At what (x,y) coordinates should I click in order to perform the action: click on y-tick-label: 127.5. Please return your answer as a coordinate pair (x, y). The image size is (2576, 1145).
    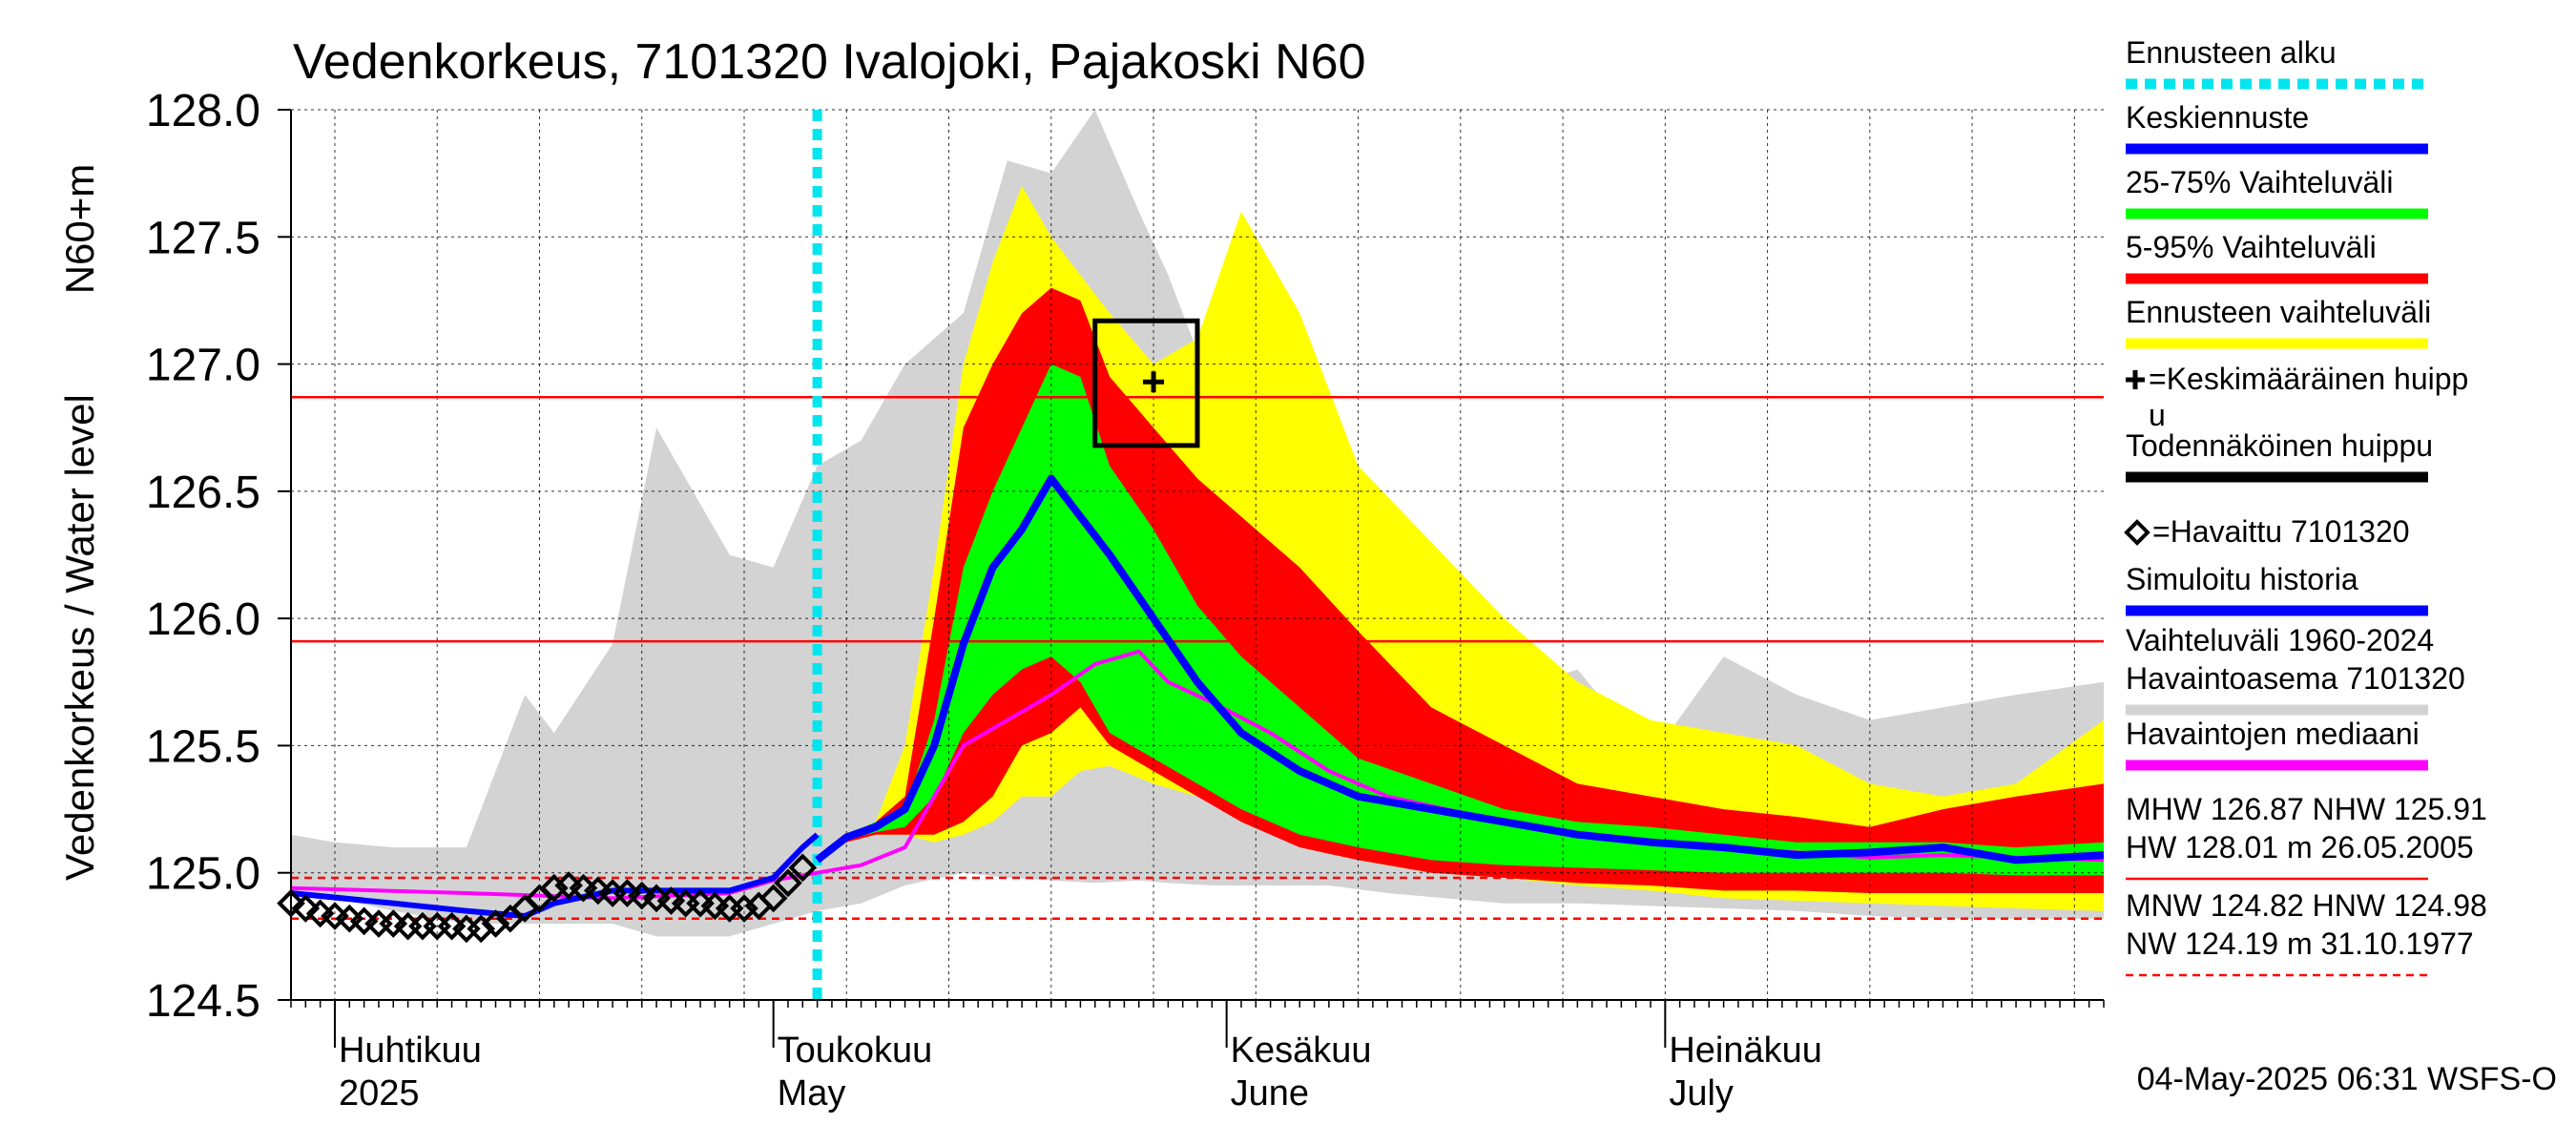
    Looking at the image, I should click on (203, 238).